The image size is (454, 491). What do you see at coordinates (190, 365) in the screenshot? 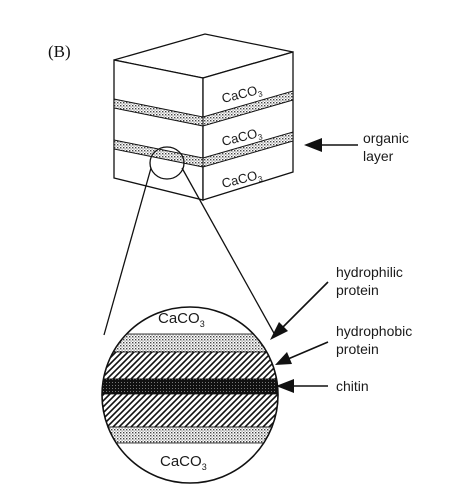
I see `hydrophobic-band-top` at bounding box center [190, 365].